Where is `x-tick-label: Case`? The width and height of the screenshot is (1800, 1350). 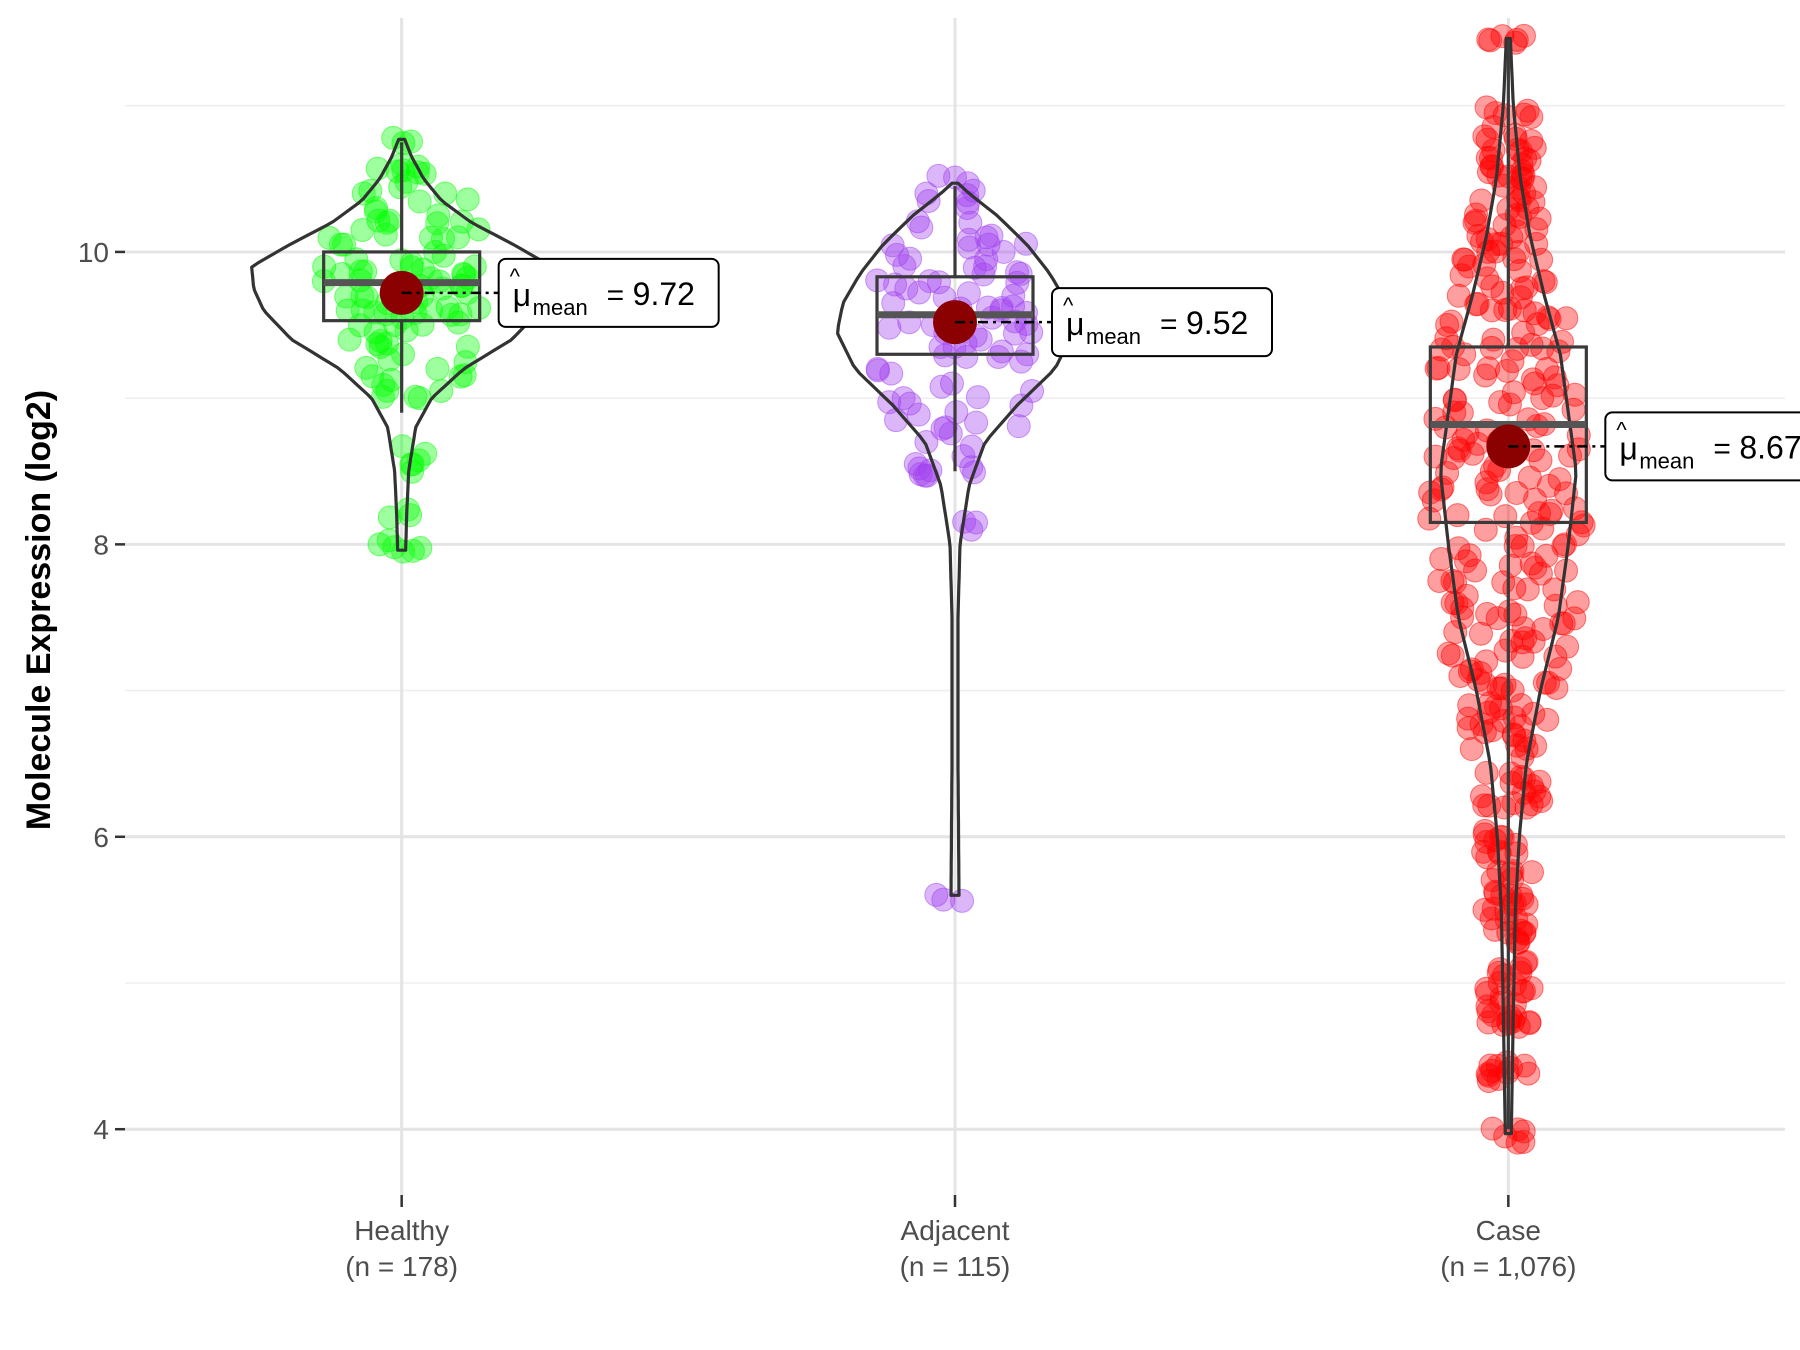 x-tick-label: Case is located at coordinates (1508, 1230).